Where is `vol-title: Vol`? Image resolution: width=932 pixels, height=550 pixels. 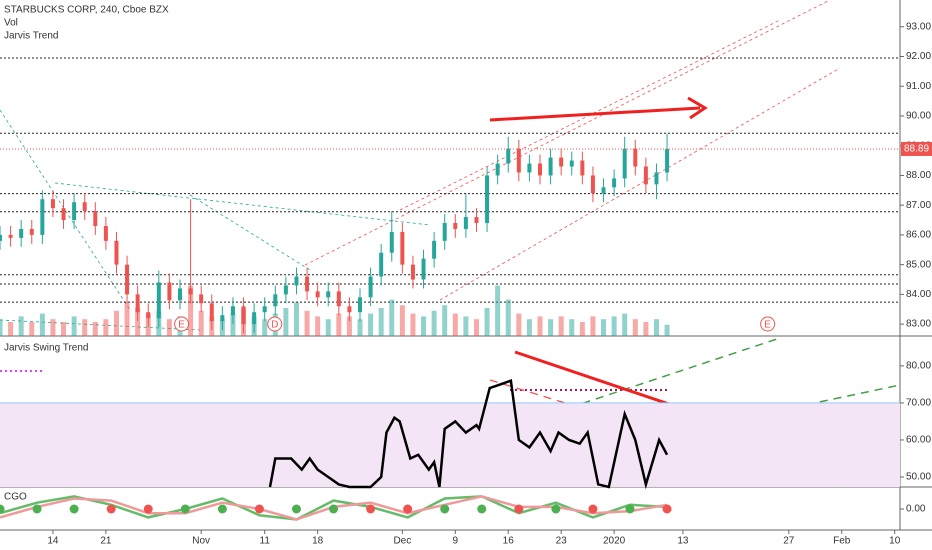 vol-title: Vol is located at coordinates (11, 23).